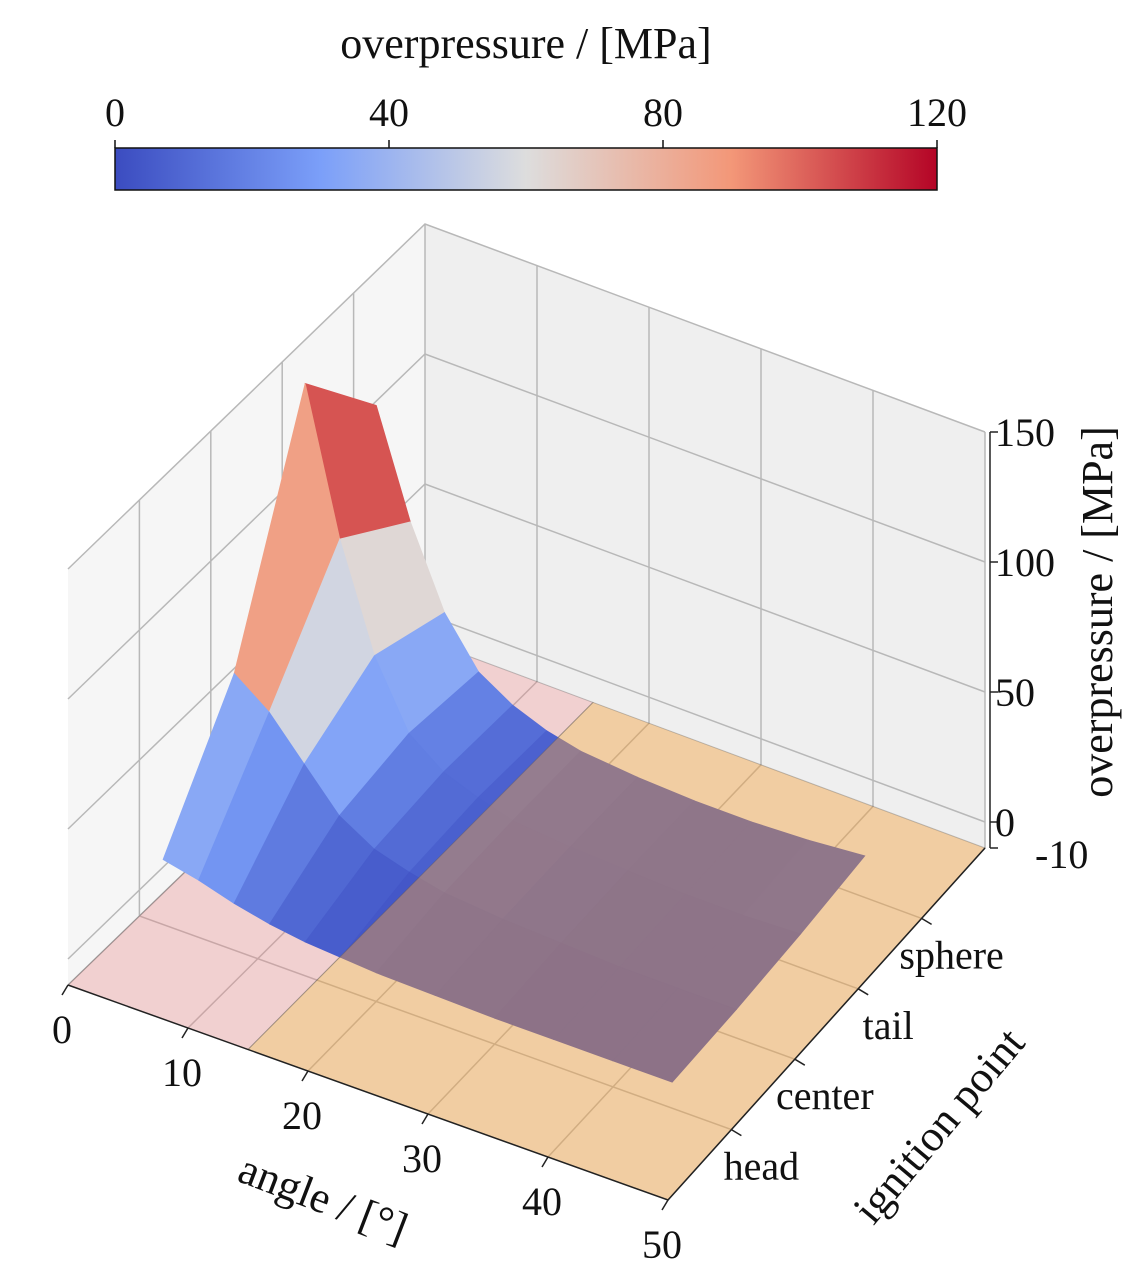  What do you see at coordinates (525, 43) in the screenshot?
I see `colorbar-title: overpressure / [MPa]` at bounding box center [525, 43].